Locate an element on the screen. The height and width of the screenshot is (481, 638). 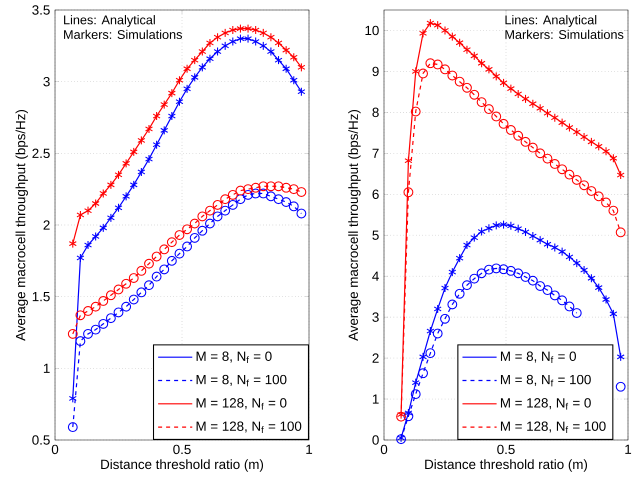
y-tick-label: 1.5 is located at coordinates (41, 297).